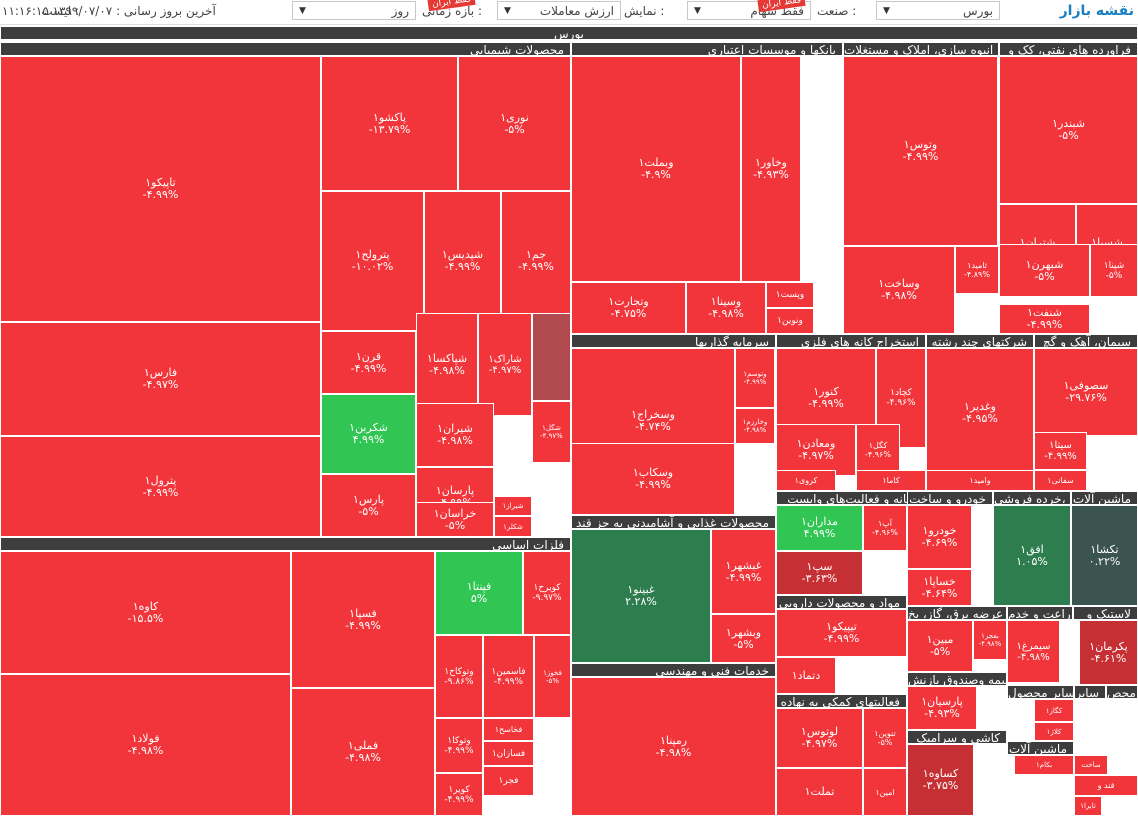 The width and height of the screenshot is (1138, 816). Describe the element at coordinates (462, 261) in the screenshot. I see `stock-tile: شپدیس۱ -۴.۹۹%` at that location.